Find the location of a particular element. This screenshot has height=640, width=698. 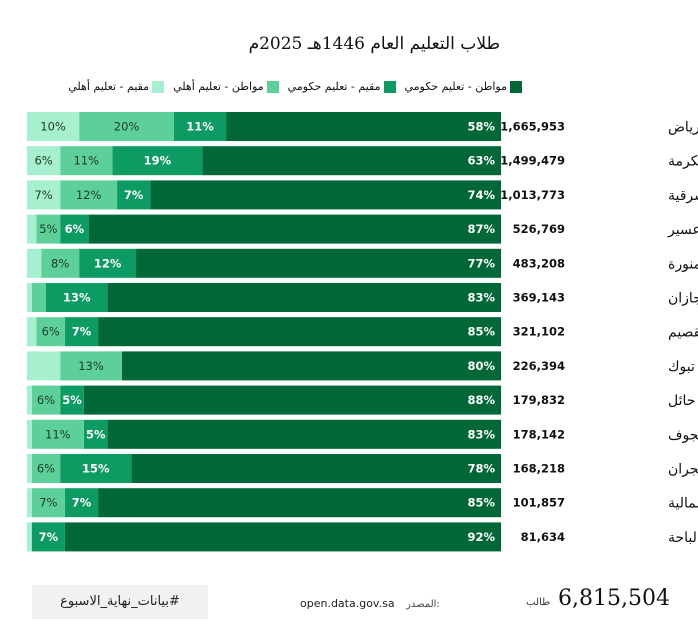

row-total: 483,208 is located at coordinates (539, 263).